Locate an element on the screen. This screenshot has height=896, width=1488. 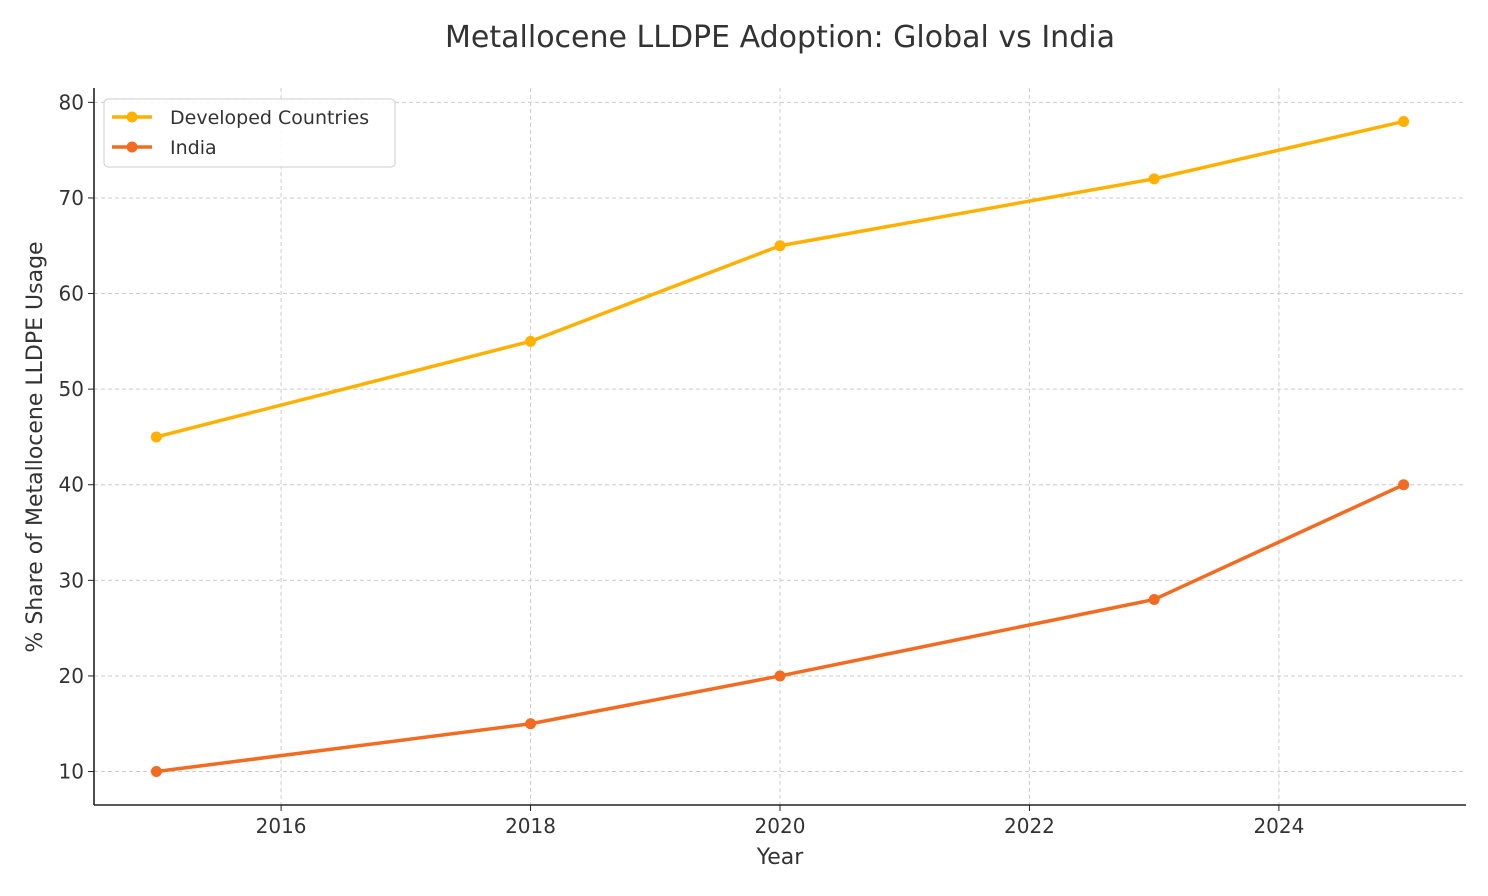
y-tick-label: 70 is located at coordinates (71, 198).